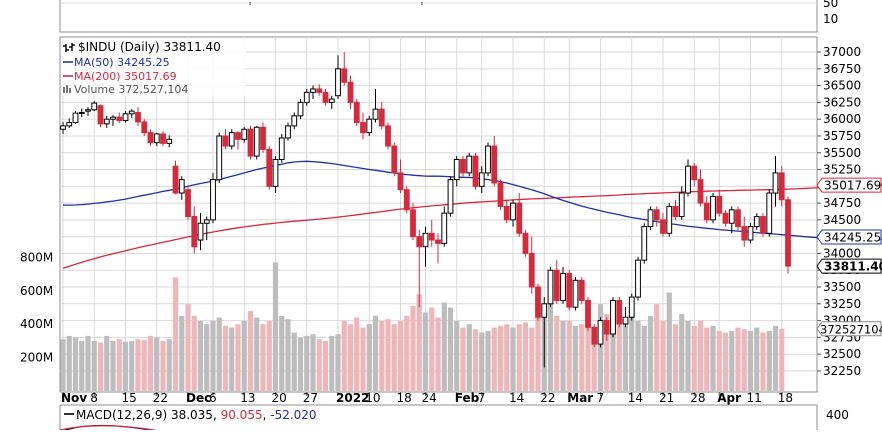 The image size is (882, 434). What do you see at coordinates (36, 358) in the screenshot?
I see `volume-axis-label: 200M` at bounding box center [36, 358].